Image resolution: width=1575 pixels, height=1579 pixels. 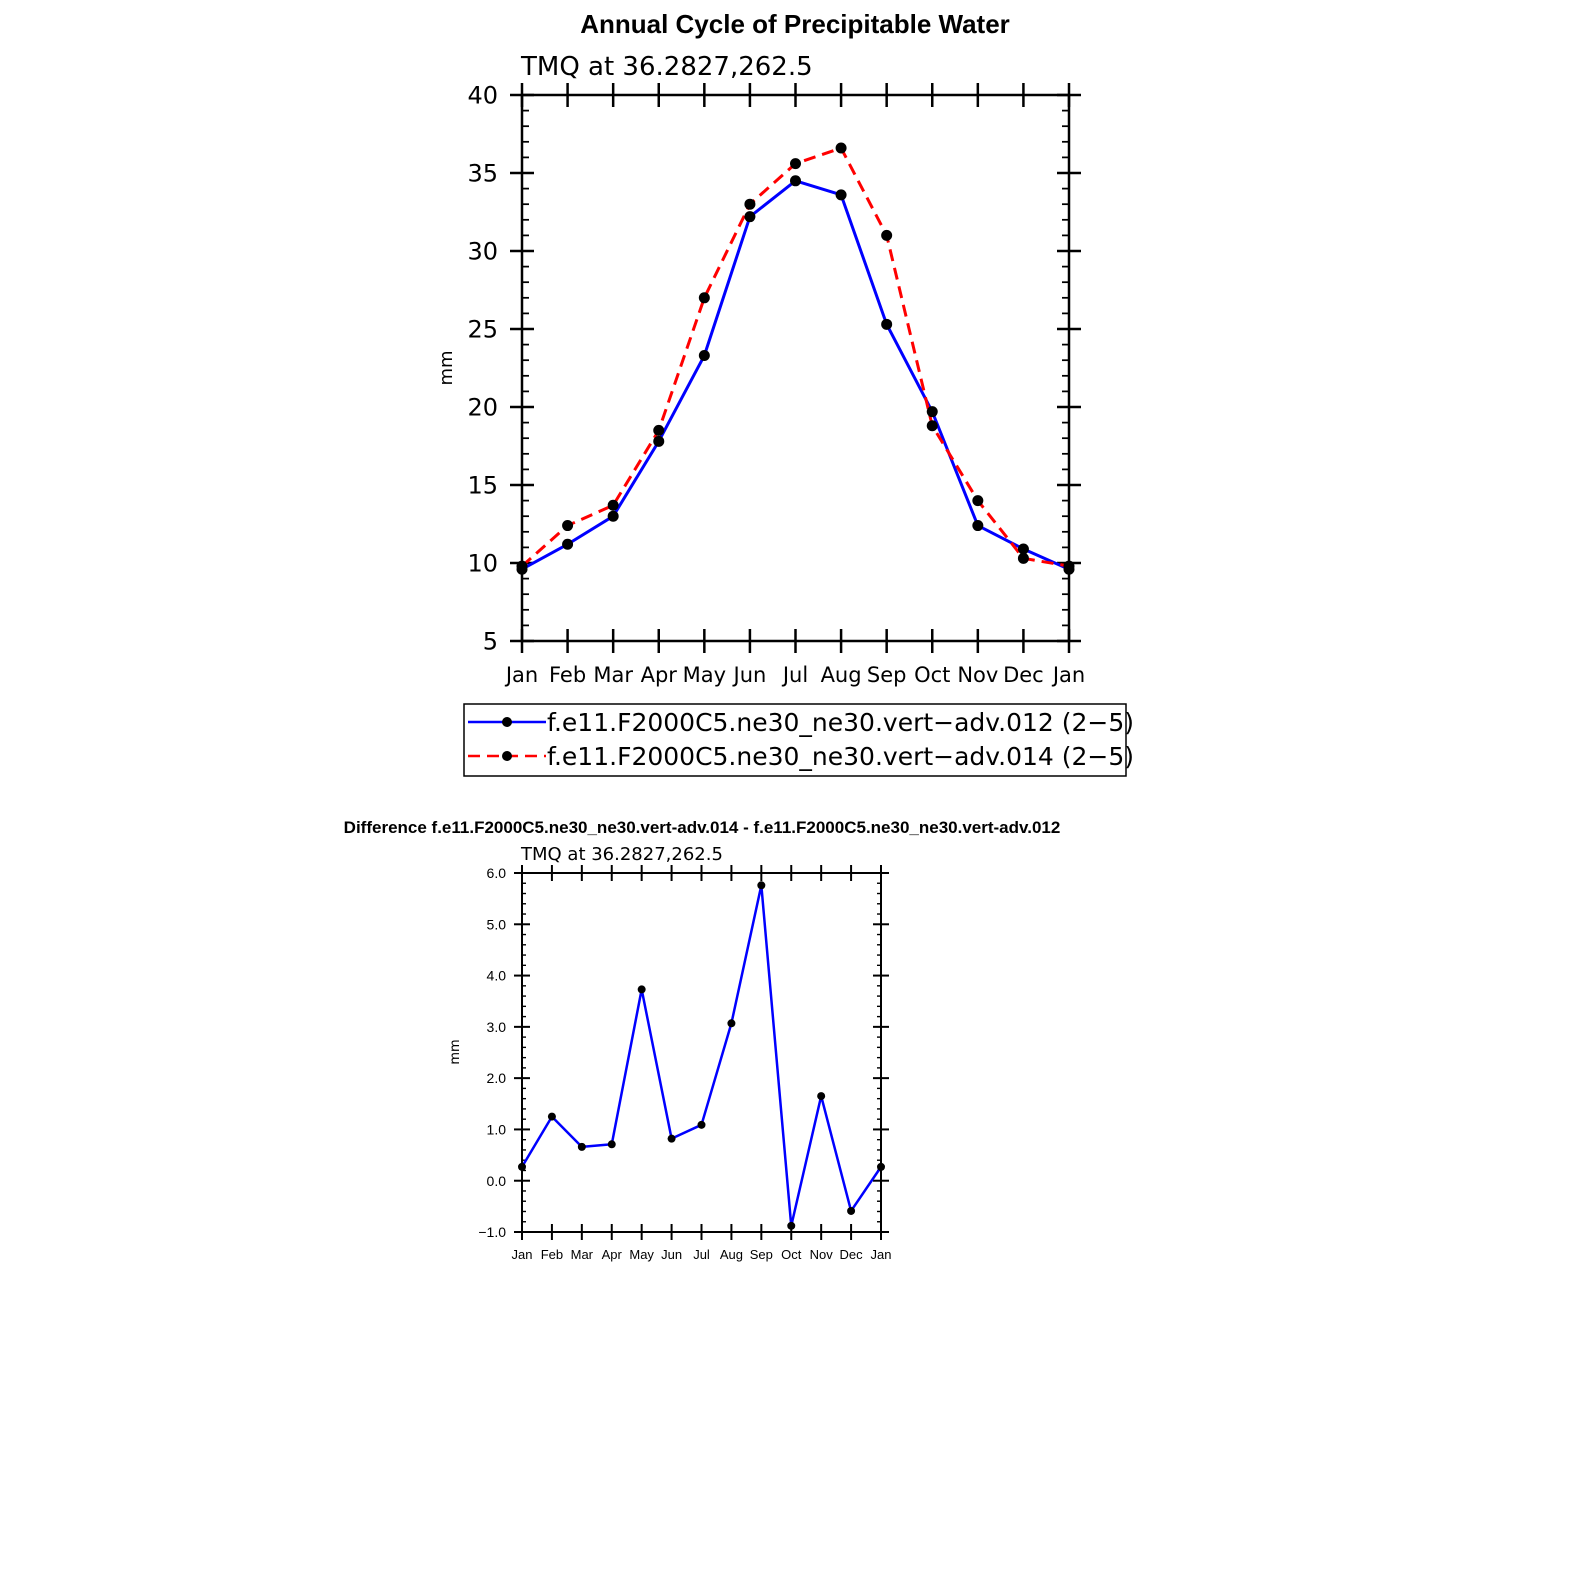 I want to click on diff-series-group, so click(x=701, y=1055).